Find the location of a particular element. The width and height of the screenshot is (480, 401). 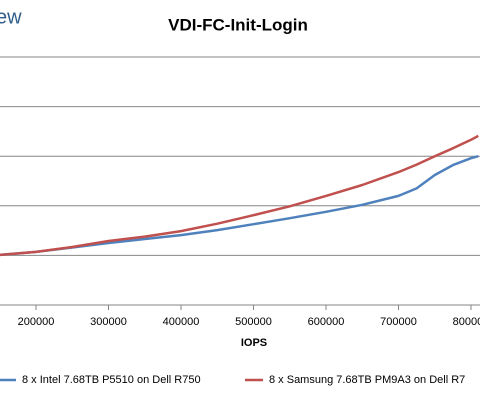

x-tick-label: 400000 is located at coordinates (181, 322).